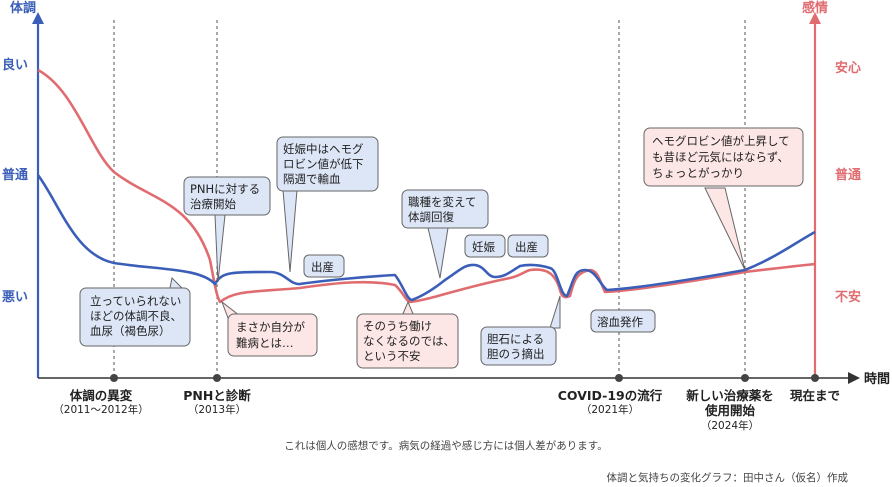  What do you see at coordinates (730, 410) in the screenshot?
I see `x-event-label: 使用開始` at bounding box center [730, 410].